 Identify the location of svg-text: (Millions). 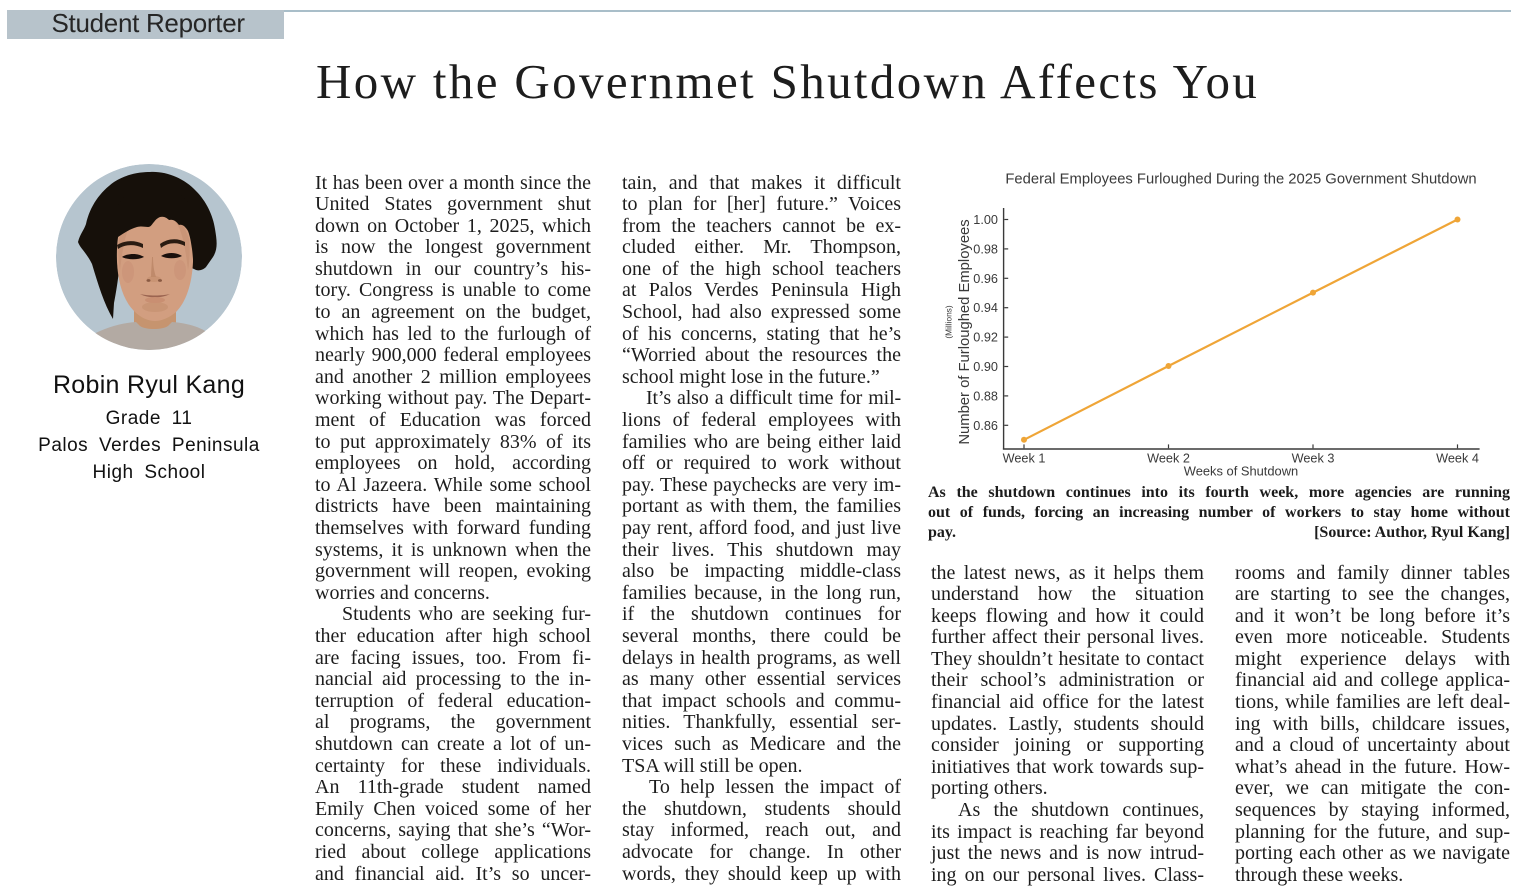
(949, 321).